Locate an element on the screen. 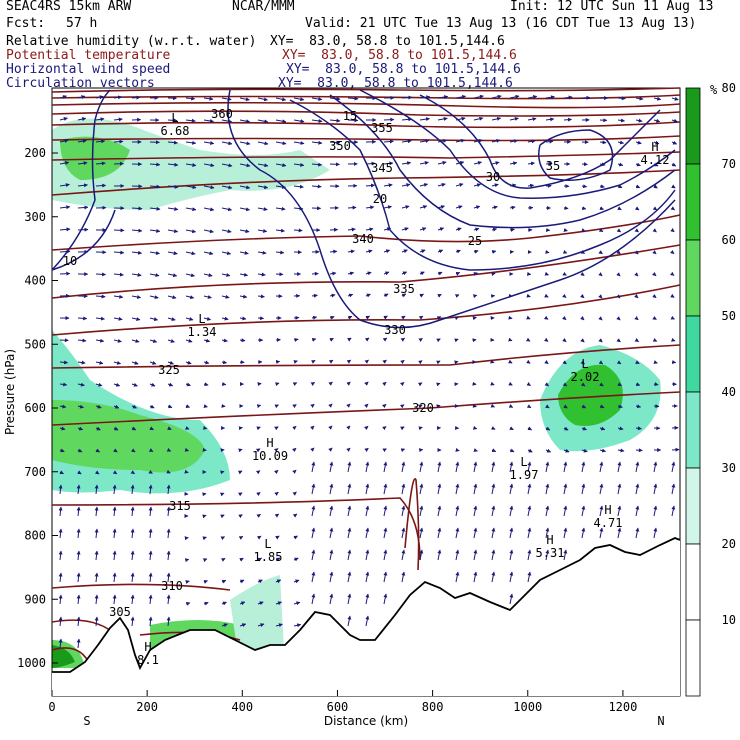  wind-label: 15 is located at coordinates (350, 116).